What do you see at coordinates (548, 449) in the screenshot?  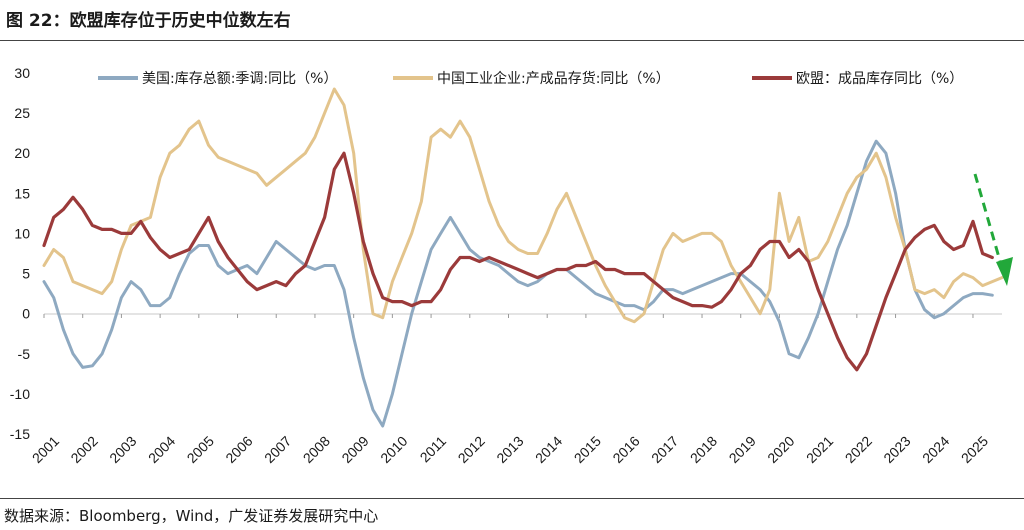 I see `x-tick-label: 2014` at bounding box center [548, 449].